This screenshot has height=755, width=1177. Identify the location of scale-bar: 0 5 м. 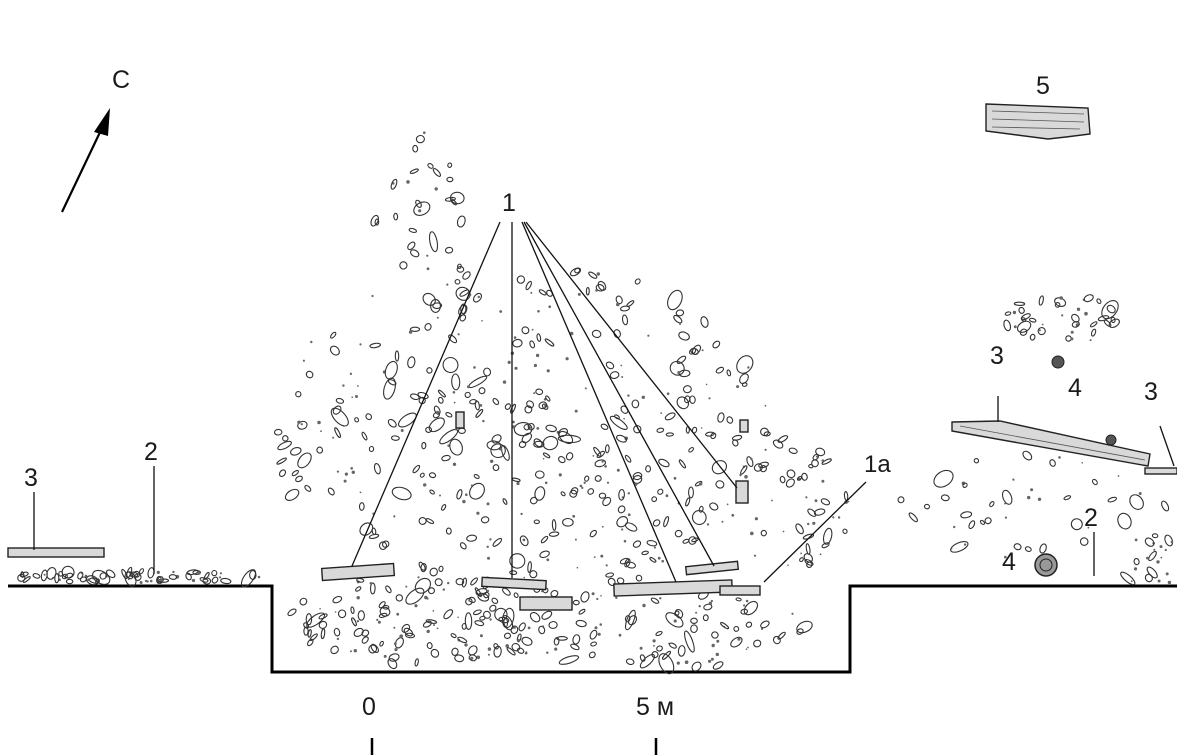
(518, 724).